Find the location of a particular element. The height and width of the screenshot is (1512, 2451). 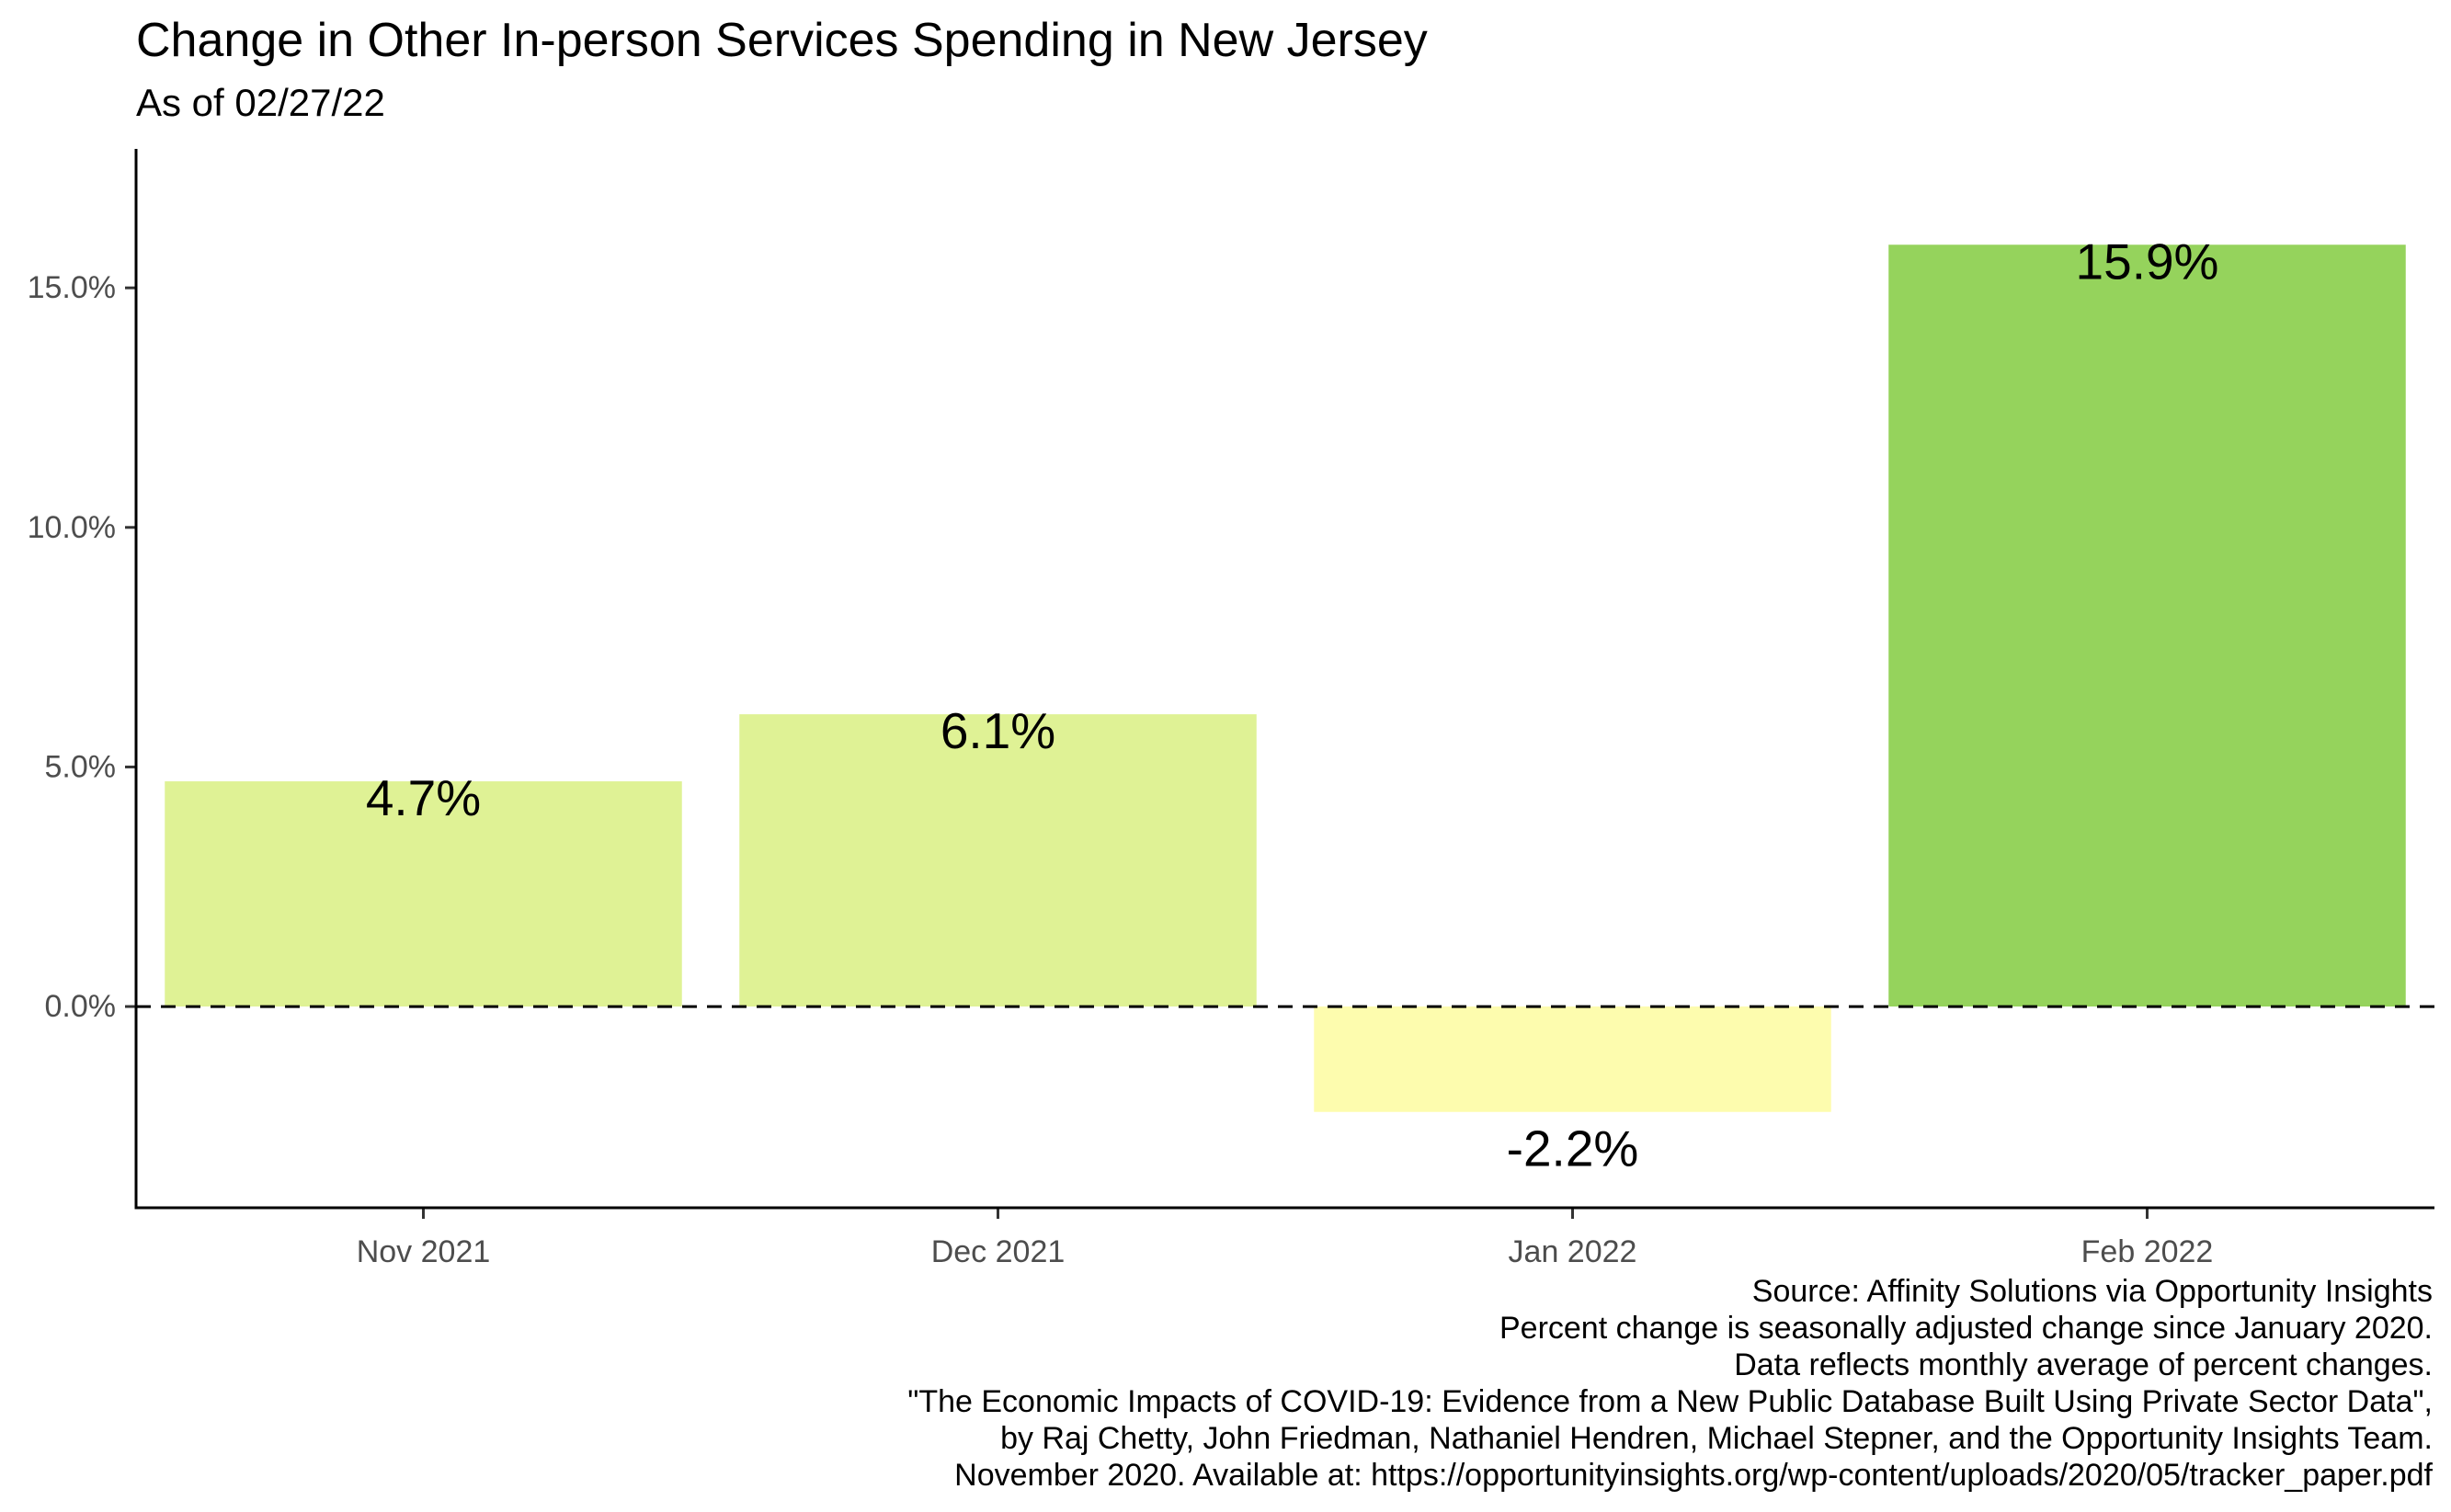

y-tick-label-1: 5.0% is located at coordinates (81, 767).